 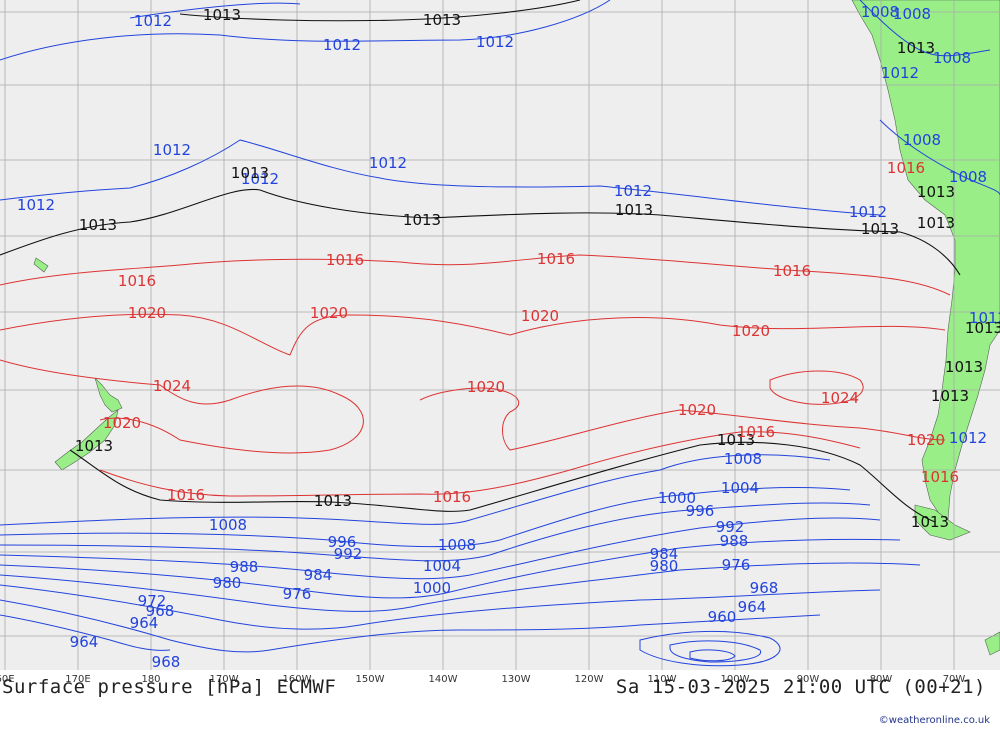 What do you see at coordinates (516, 679) in the screenshot?
I see `lon-label: 130W` at bounding box center [516, 679].